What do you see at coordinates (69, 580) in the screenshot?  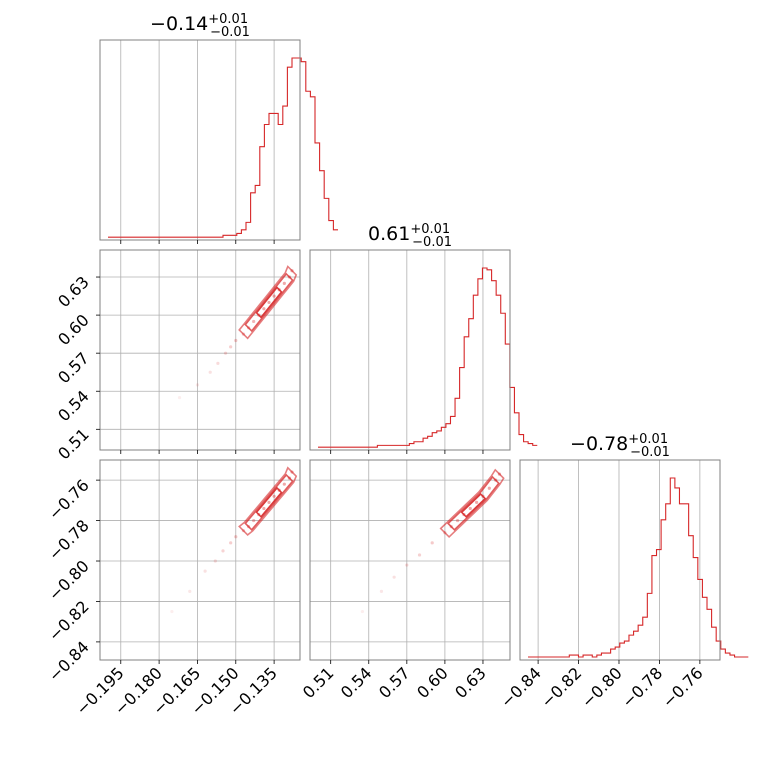 I see `y-tick-label: −0.80` at bounding box center [69, 580].